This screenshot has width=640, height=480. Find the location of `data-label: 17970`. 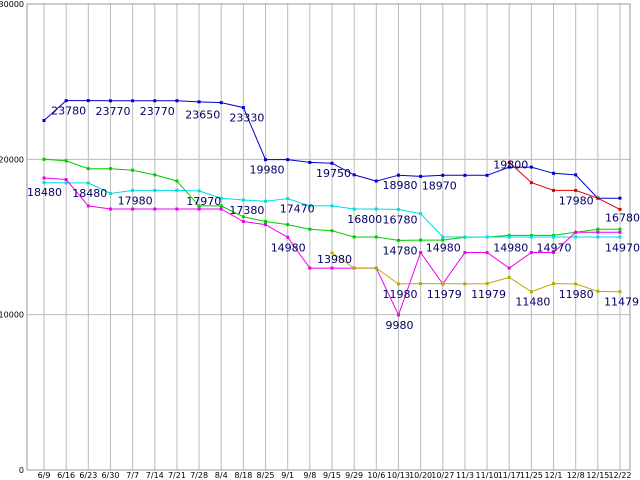

data-label: 17970 is located at coordinates (203, 201).